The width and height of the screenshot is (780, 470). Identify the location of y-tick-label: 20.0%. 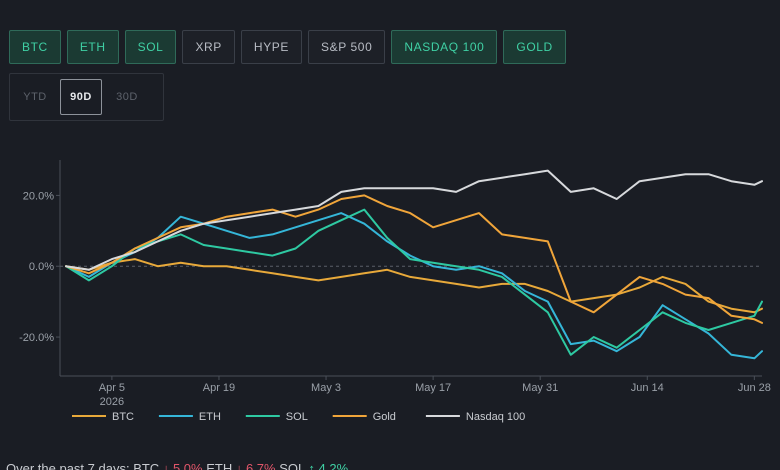
(38, 196).